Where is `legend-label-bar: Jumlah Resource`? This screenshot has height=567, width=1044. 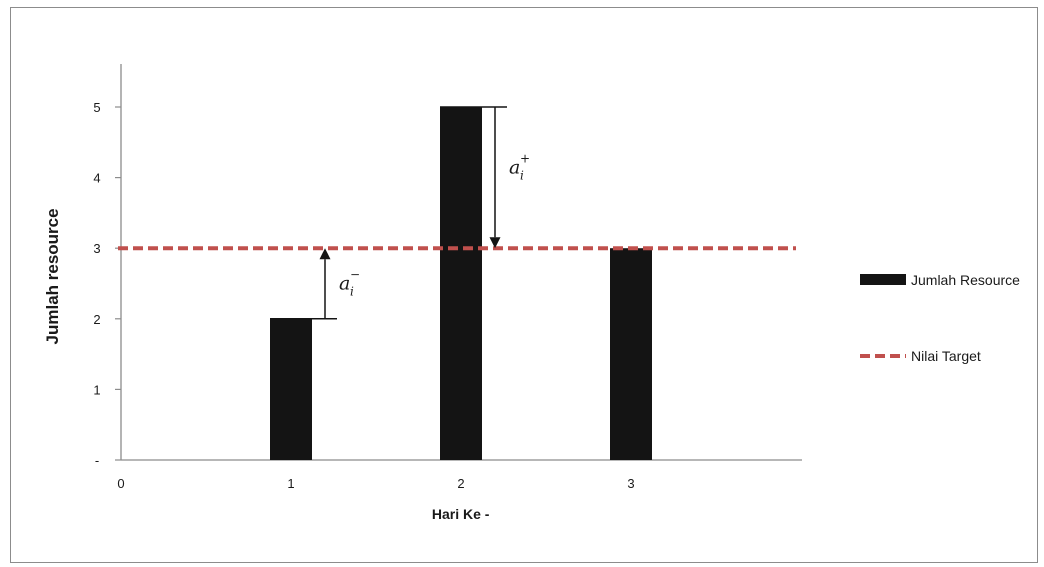 legend-label-bar: Jumlah Resource is located at coordinates (965, 280).